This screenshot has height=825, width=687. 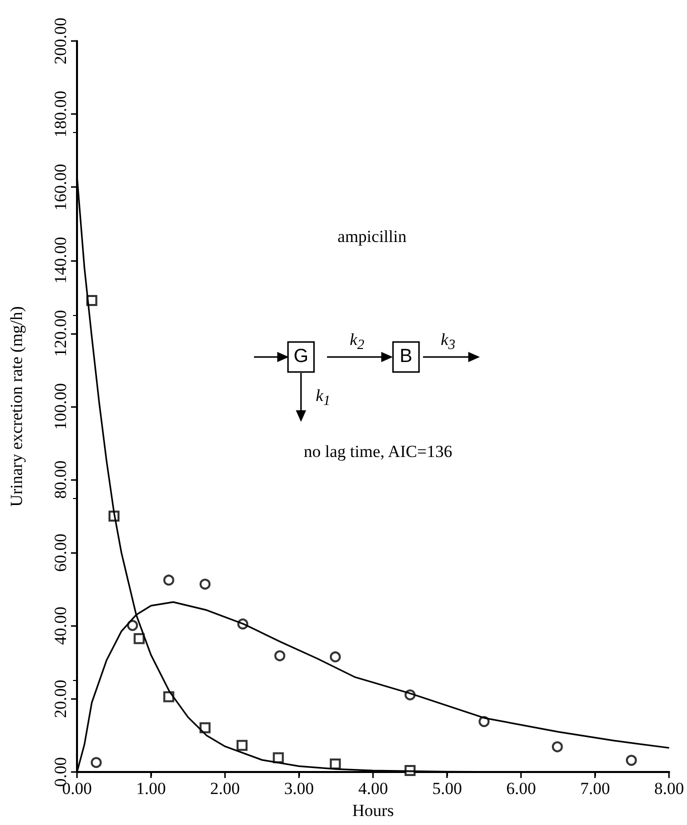 What do you see at coordinates (299, 788) in the screenshot?
I see `x-tick-label: 3.00` at bounding box center [299, 788].